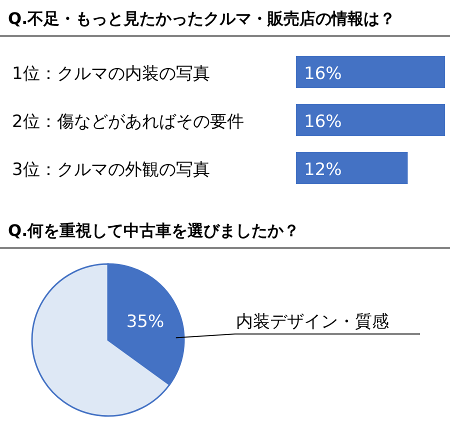 Image resolution: width=450 pixels, height=424 pixels. I want to click on data-label: 35%, so click(145, 322).